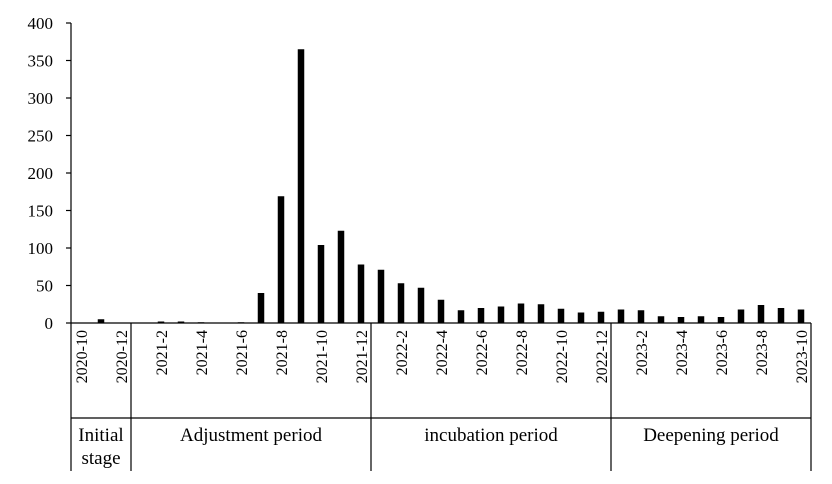 This screenshot has width=832, height=484. Describe the element at coordinates (41, 248) in the screenshot. I see `y-tick-label: 100` at that location.